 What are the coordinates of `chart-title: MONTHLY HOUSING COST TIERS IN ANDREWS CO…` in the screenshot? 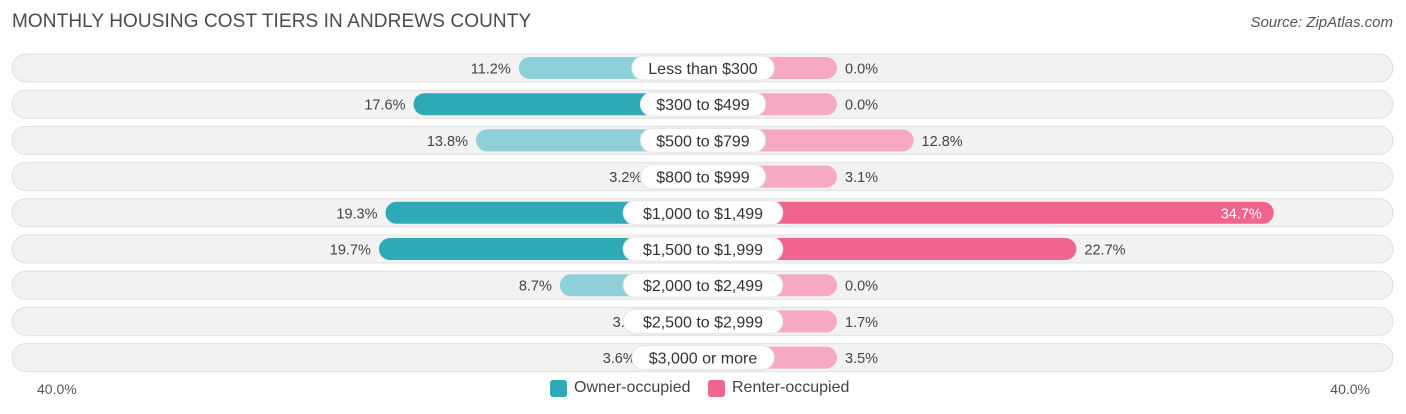 It's located at (272, 21).